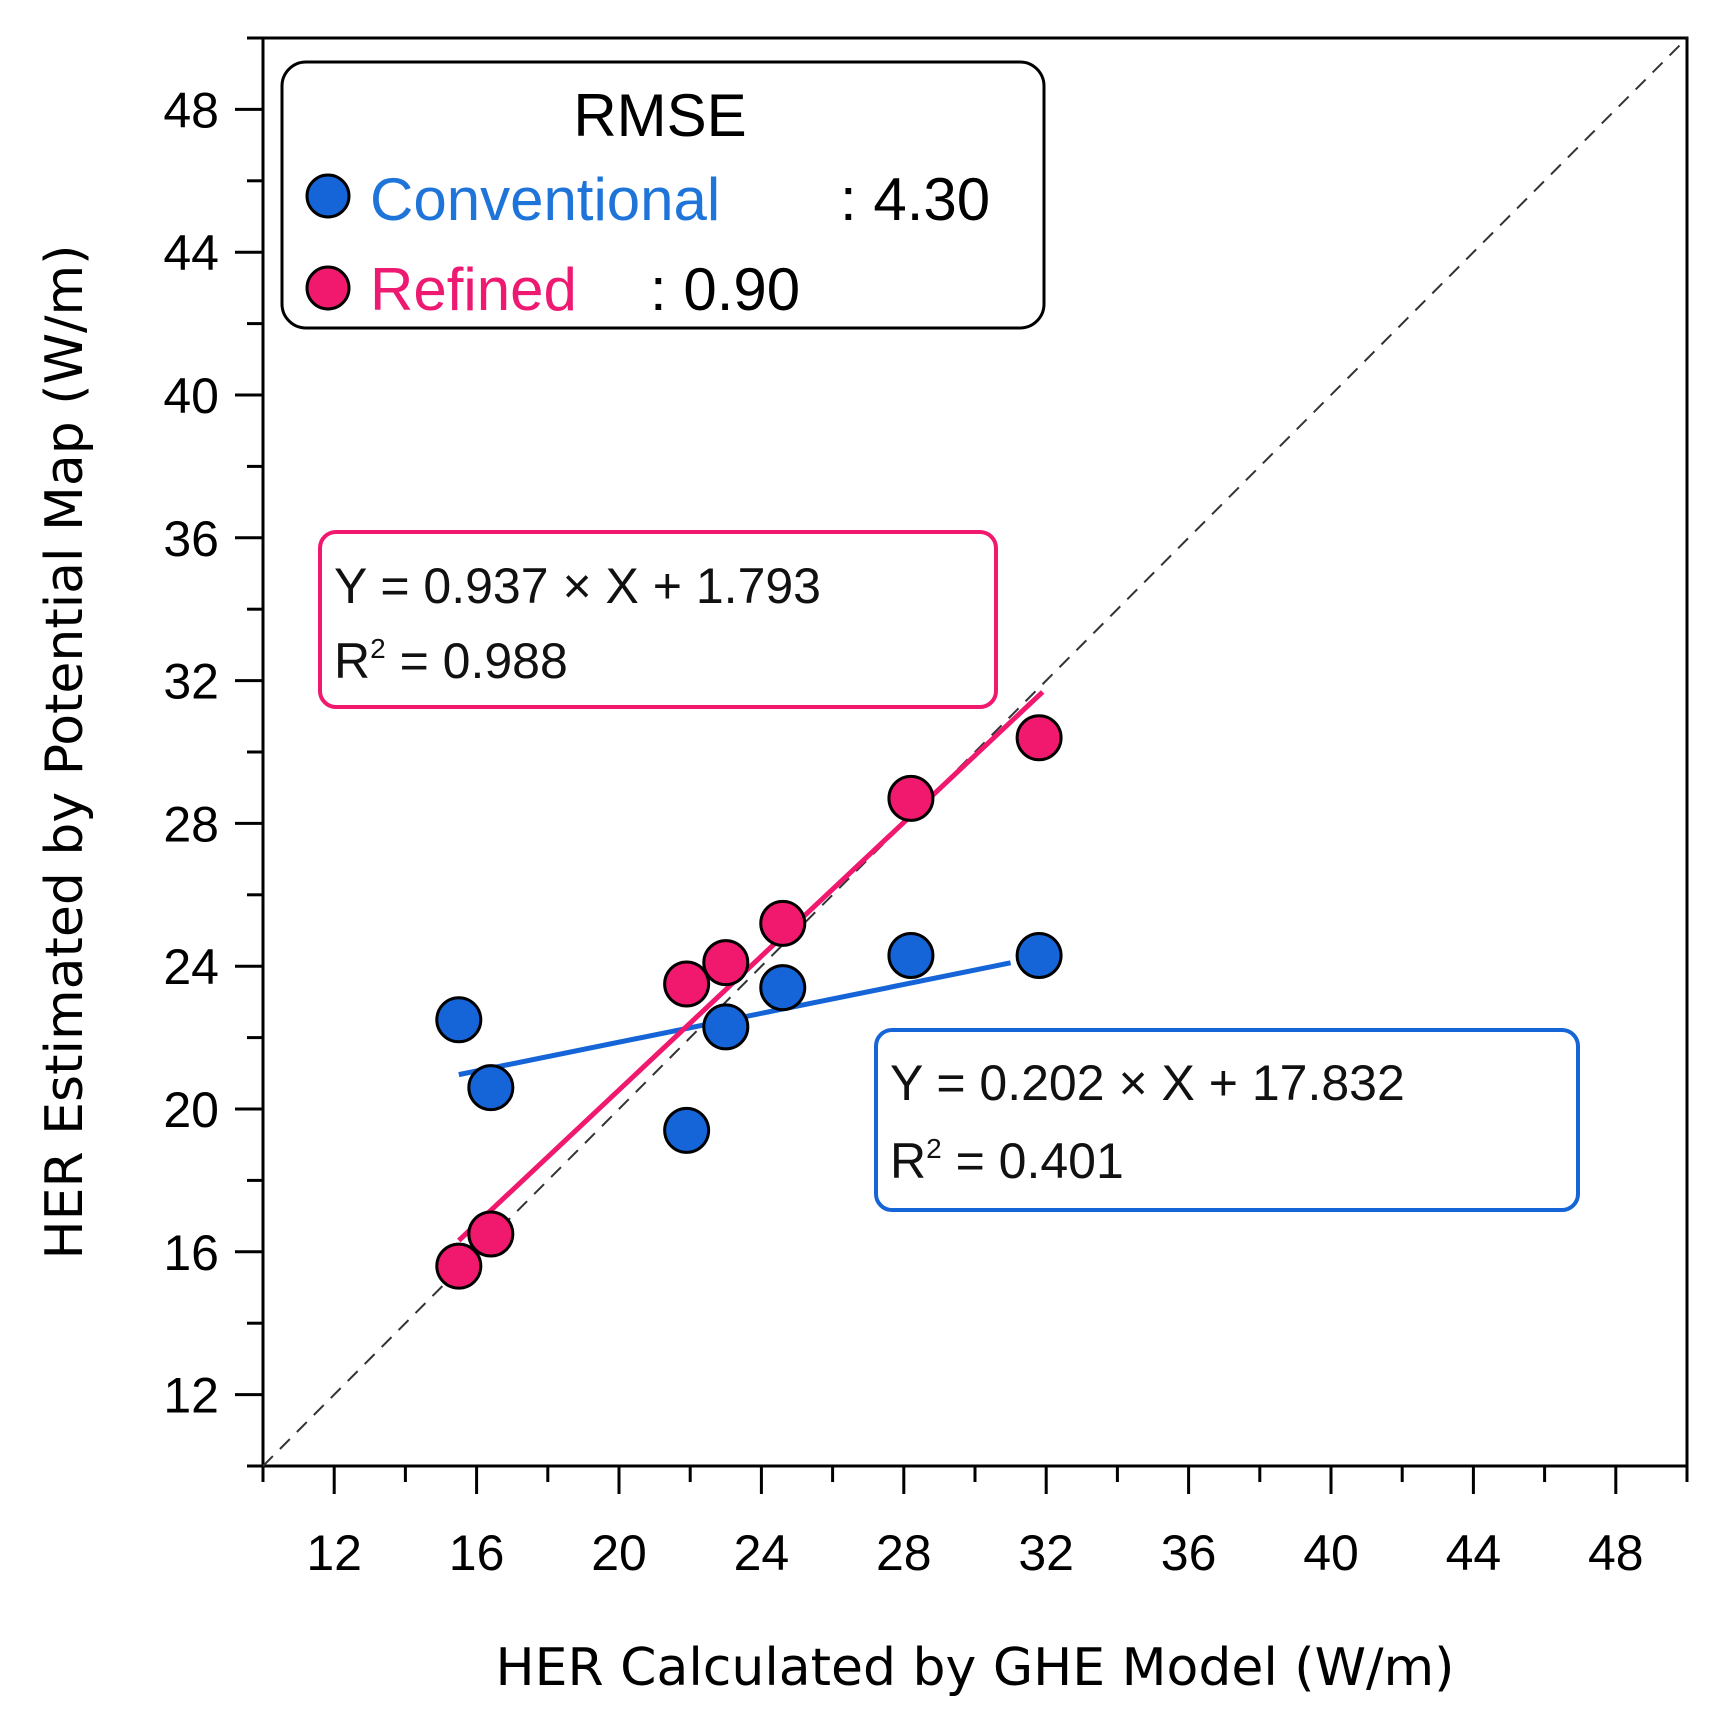 The height and width of the screenshot is (1713, 1713). I want to click on refined-fit-line, so click(751, 966).